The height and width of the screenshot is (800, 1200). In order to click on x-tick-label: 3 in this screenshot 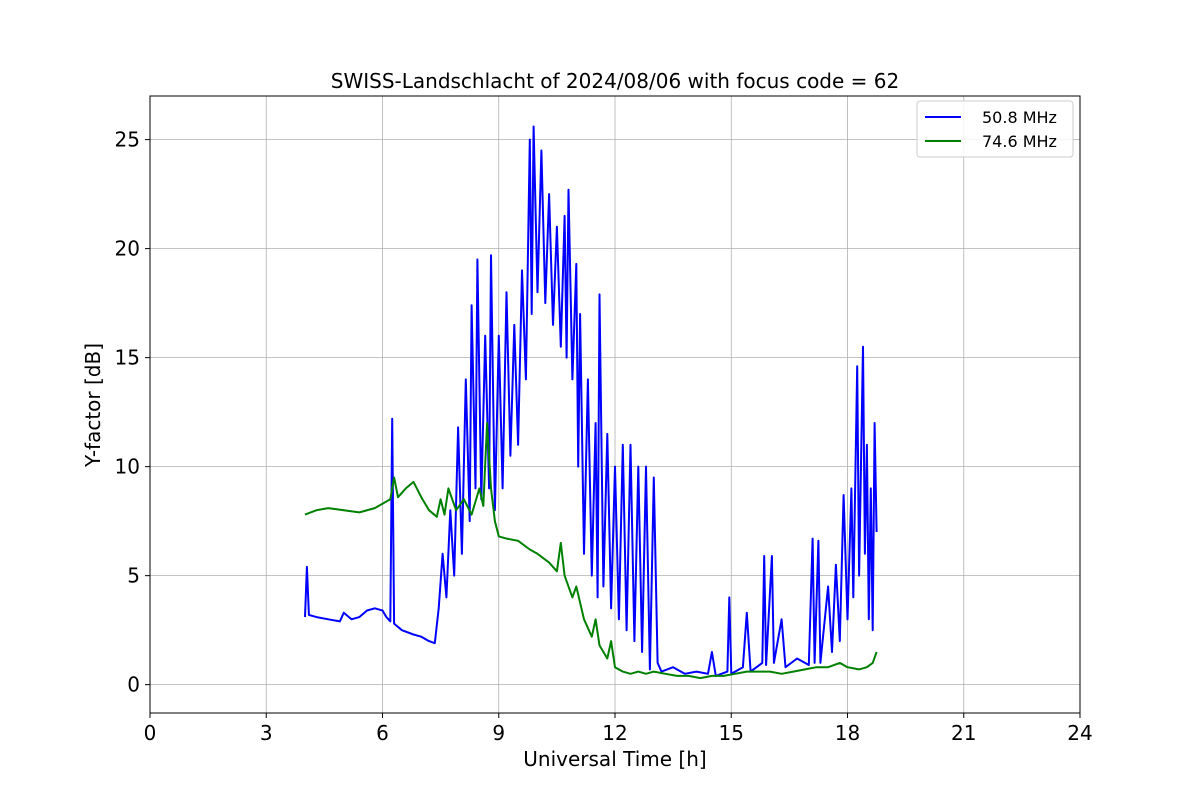, I will do `click(266, 733)`.